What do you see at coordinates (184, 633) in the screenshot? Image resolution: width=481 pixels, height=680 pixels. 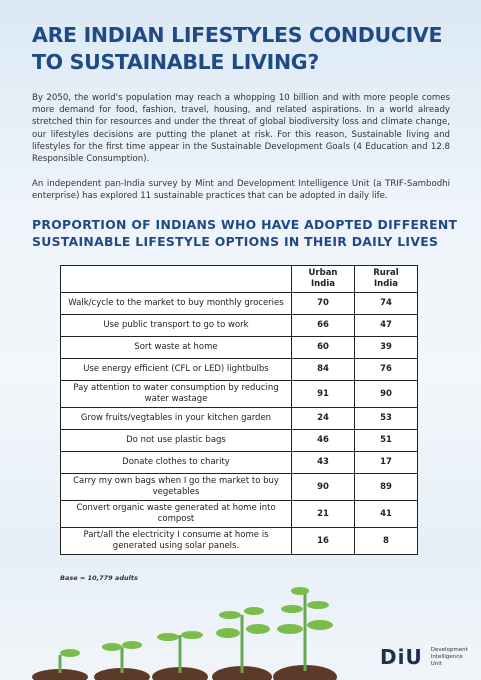 I see `seedlings` at bounding box center [184, 633].